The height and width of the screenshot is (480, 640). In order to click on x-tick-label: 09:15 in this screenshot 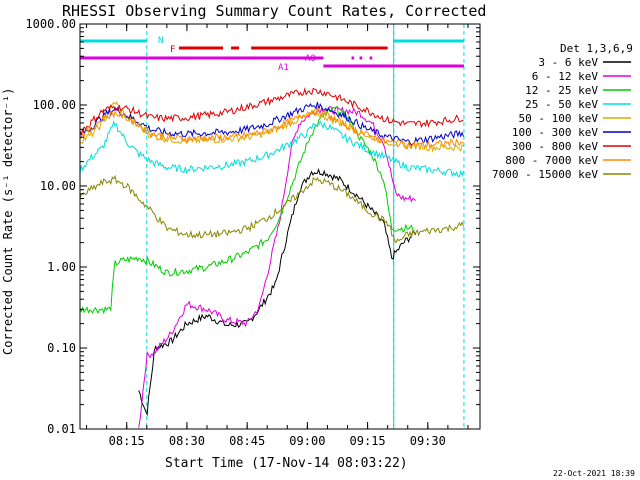, I will do `click(368, 441)`.